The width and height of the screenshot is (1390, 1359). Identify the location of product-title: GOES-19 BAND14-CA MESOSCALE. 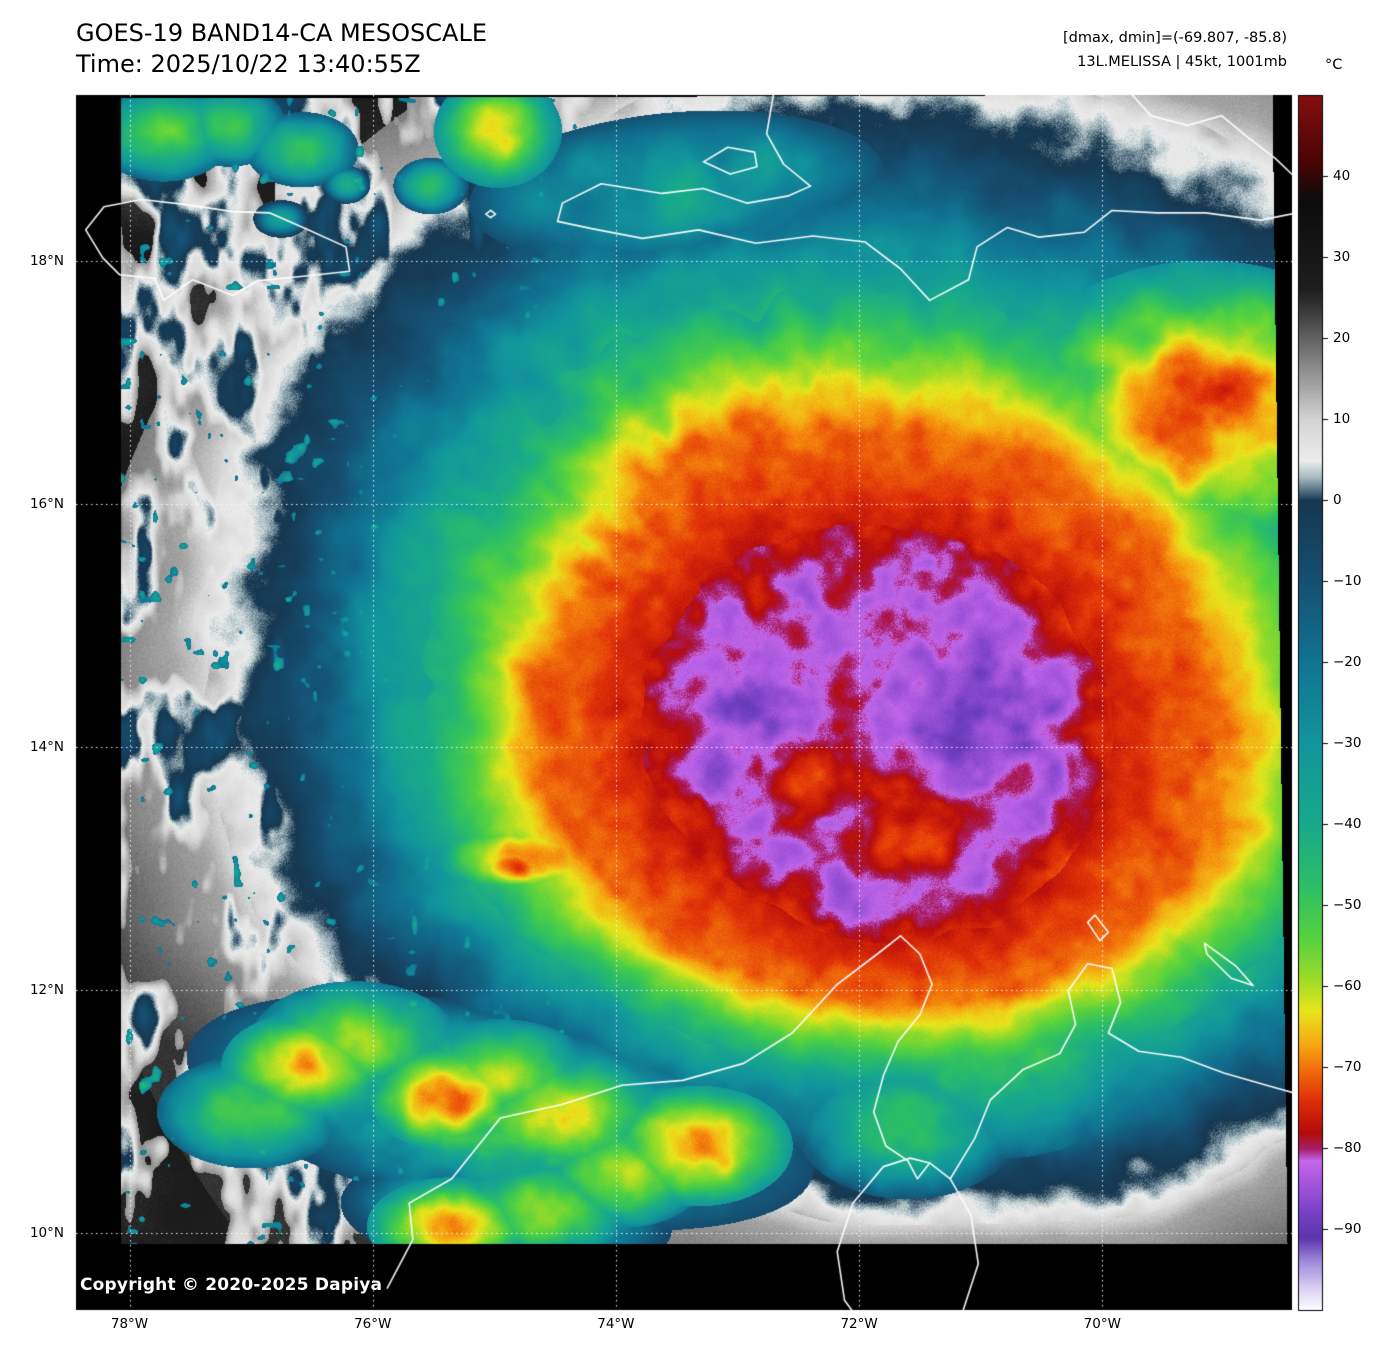
(281, 33).